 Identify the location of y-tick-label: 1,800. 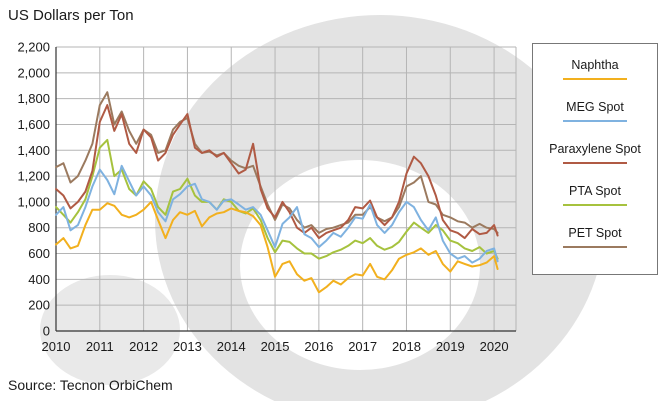
(33, 98).